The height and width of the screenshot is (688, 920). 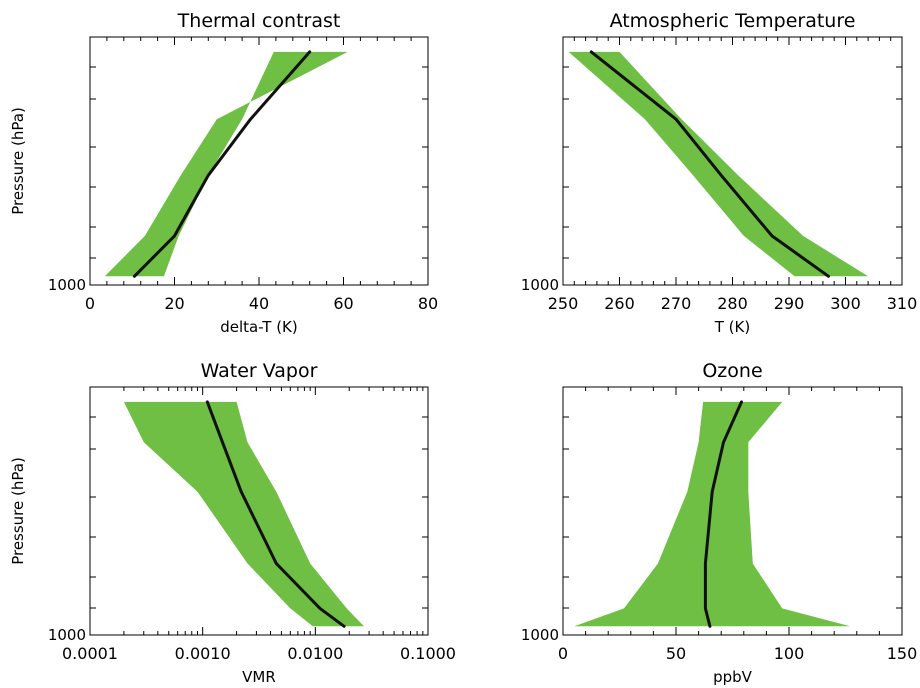 I want to click on x-tick-label: 100, so click(x=789, y=653).